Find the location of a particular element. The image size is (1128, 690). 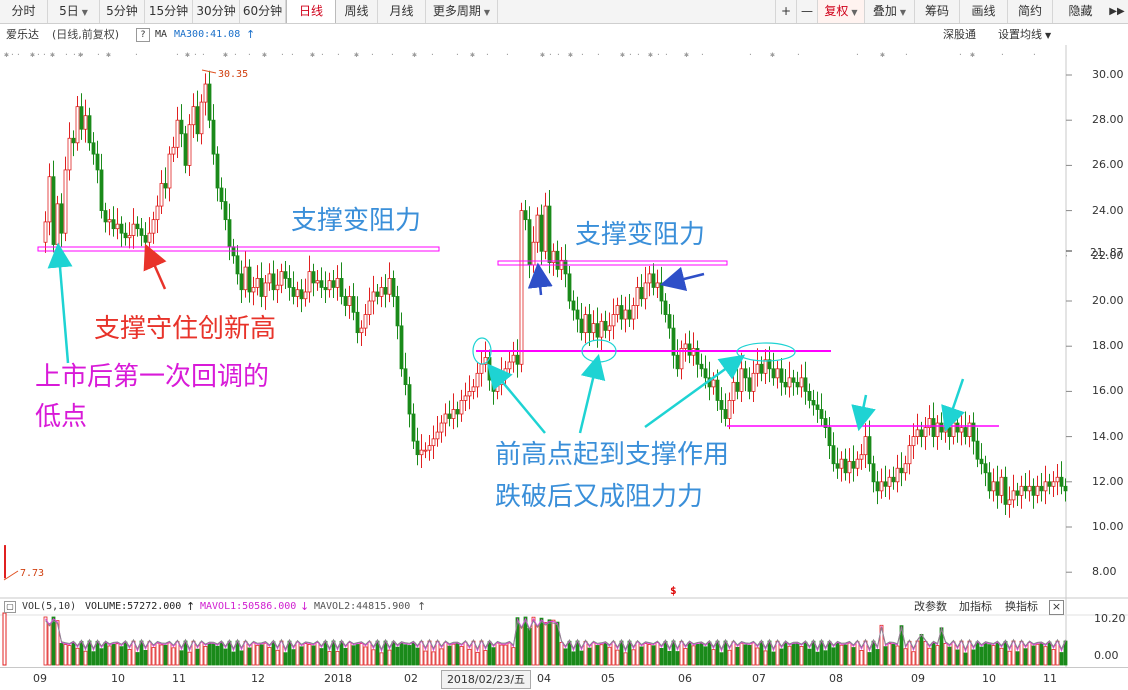

draw-line-button: 画线 is located at coordinates (984, 11).